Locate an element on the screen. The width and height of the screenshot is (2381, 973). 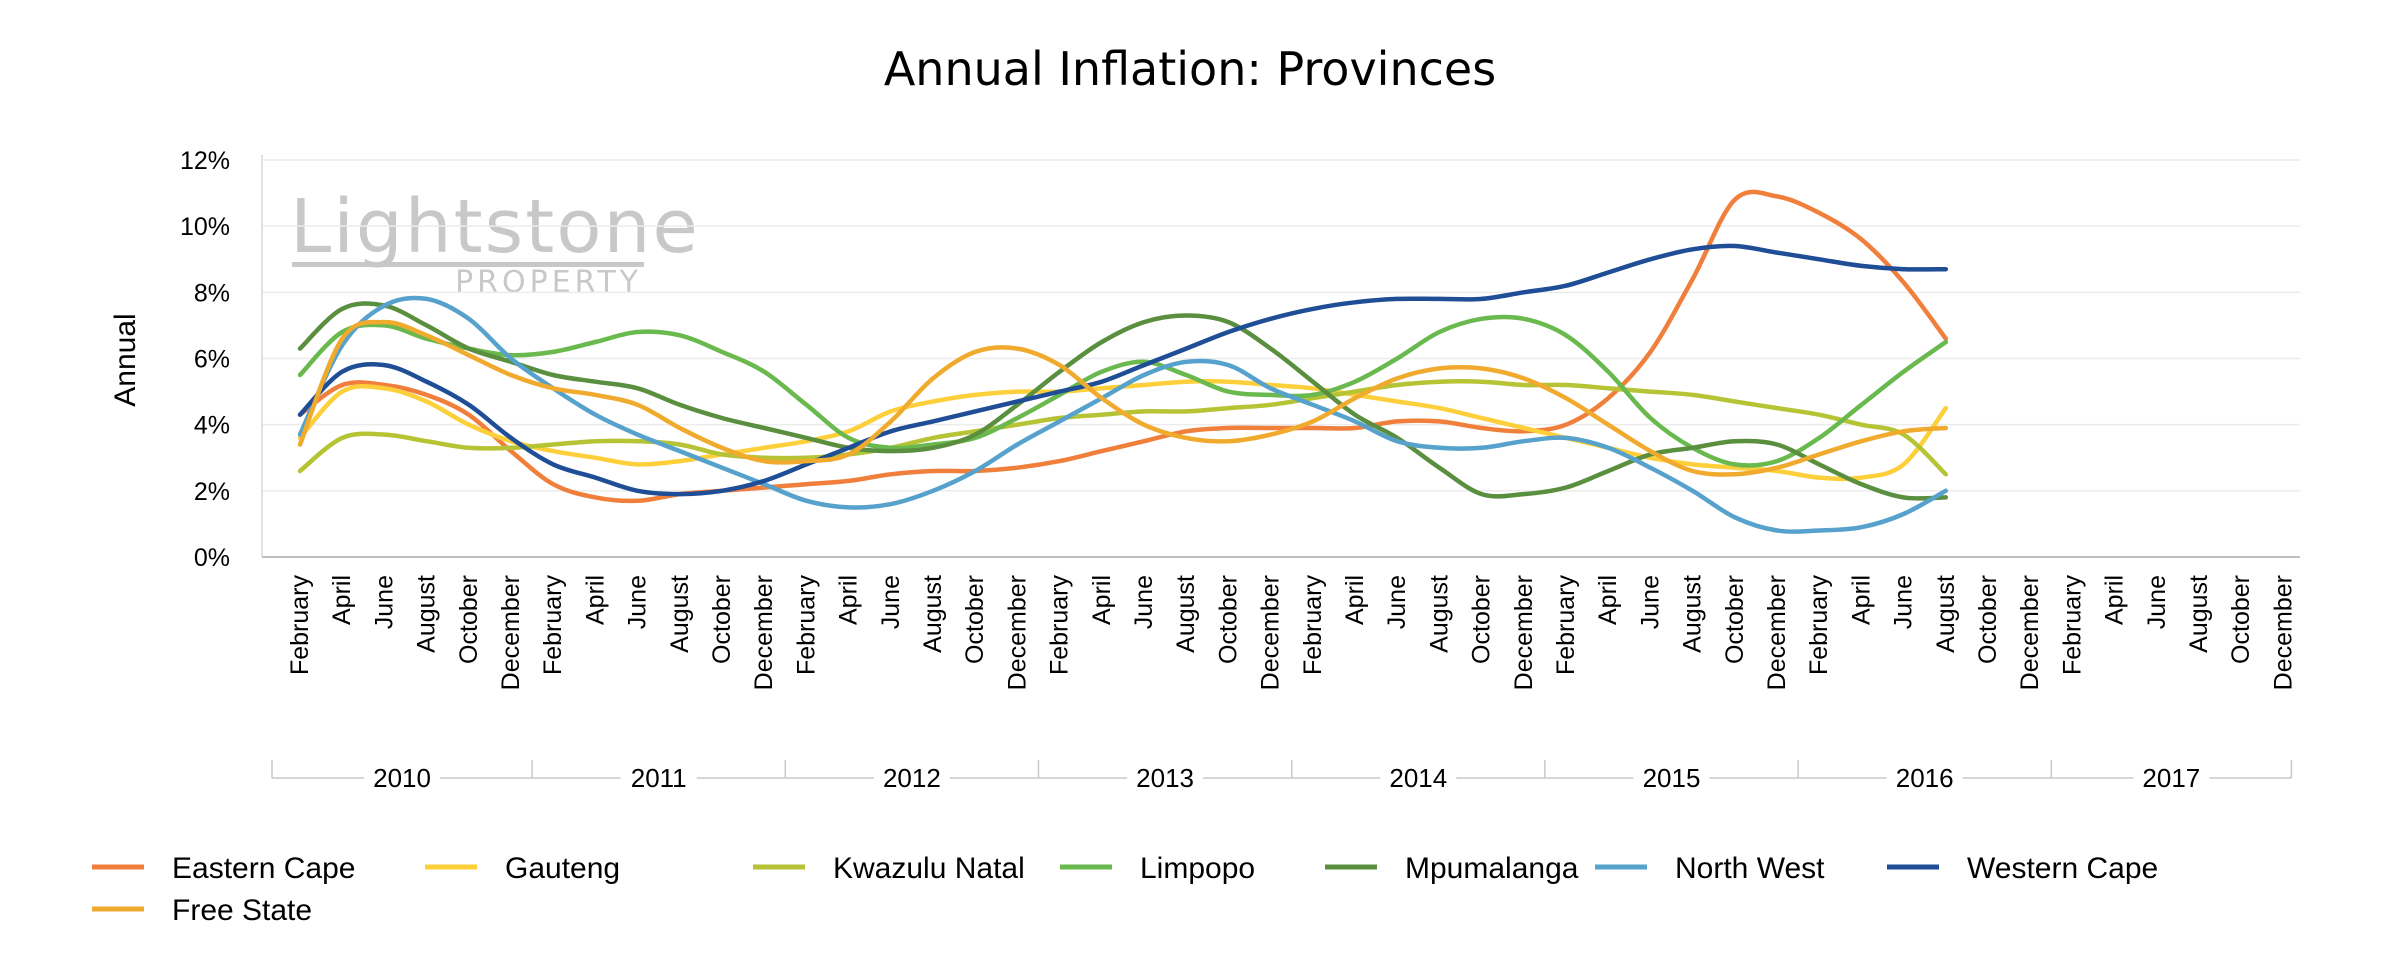
legend-item: Western Cape is located at coordinates (2022, 868).